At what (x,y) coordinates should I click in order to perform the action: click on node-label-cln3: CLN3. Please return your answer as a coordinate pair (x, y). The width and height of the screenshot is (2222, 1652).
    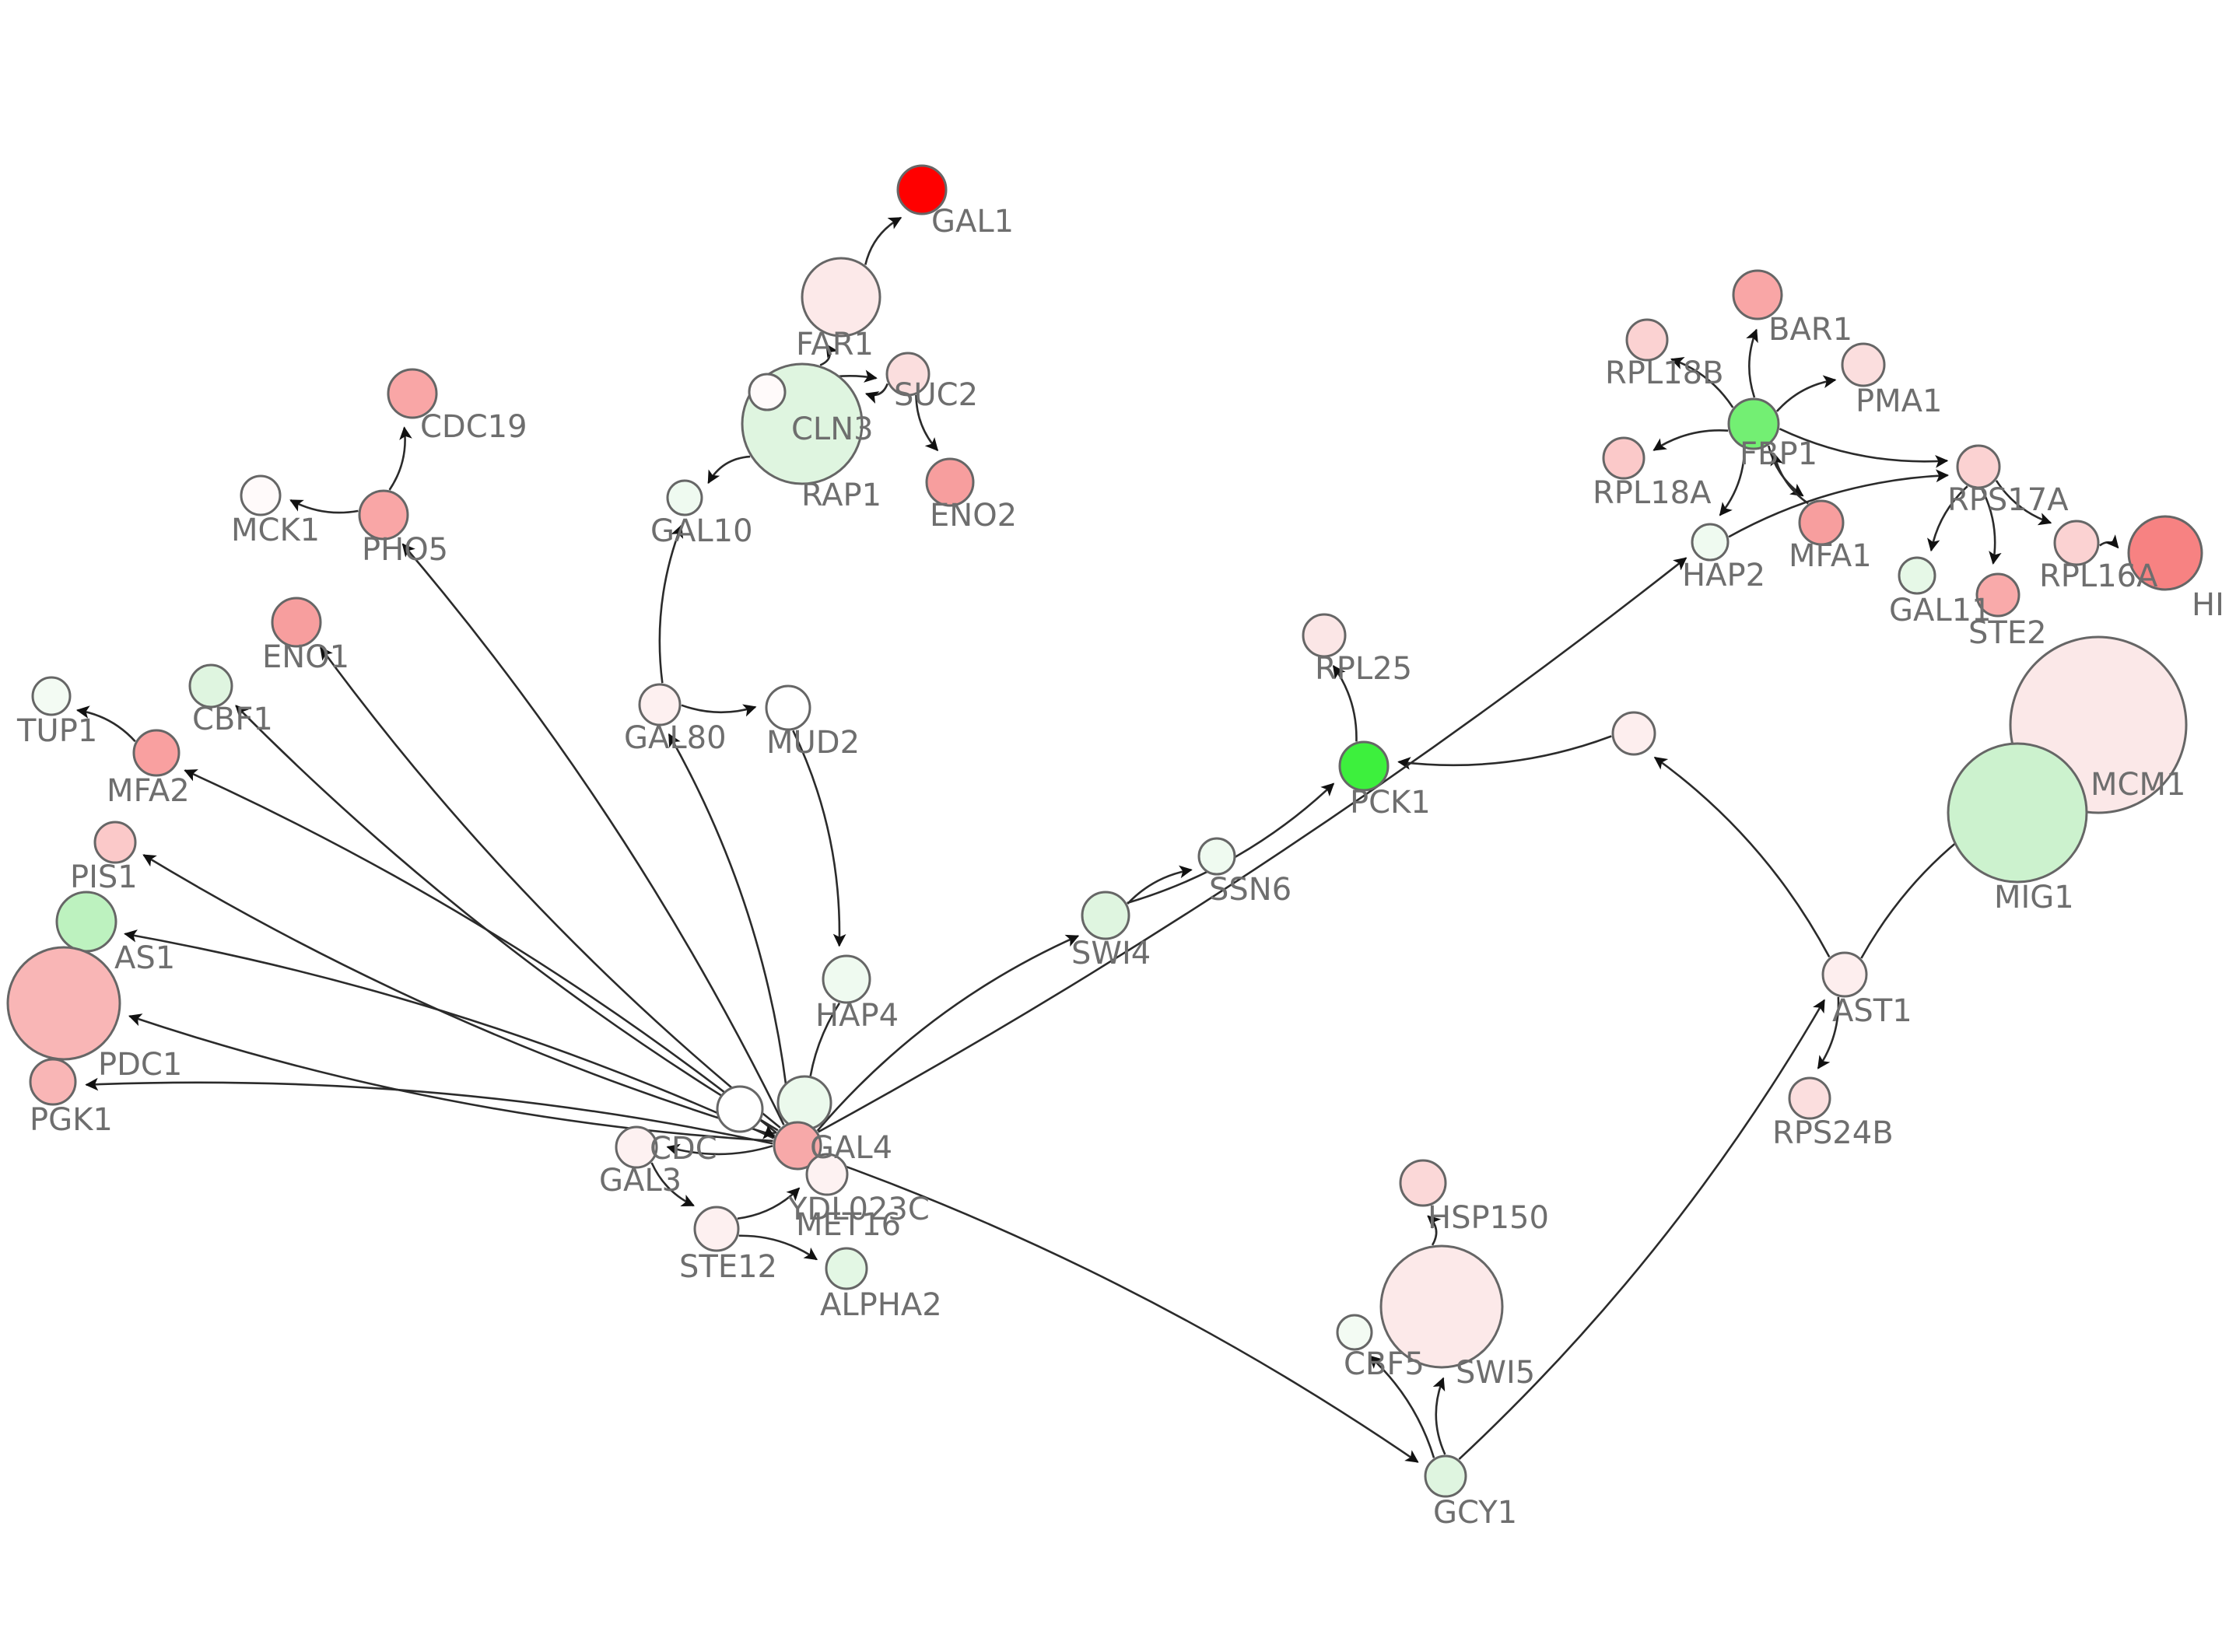
    Looking at the image, I should click on (833, 429).